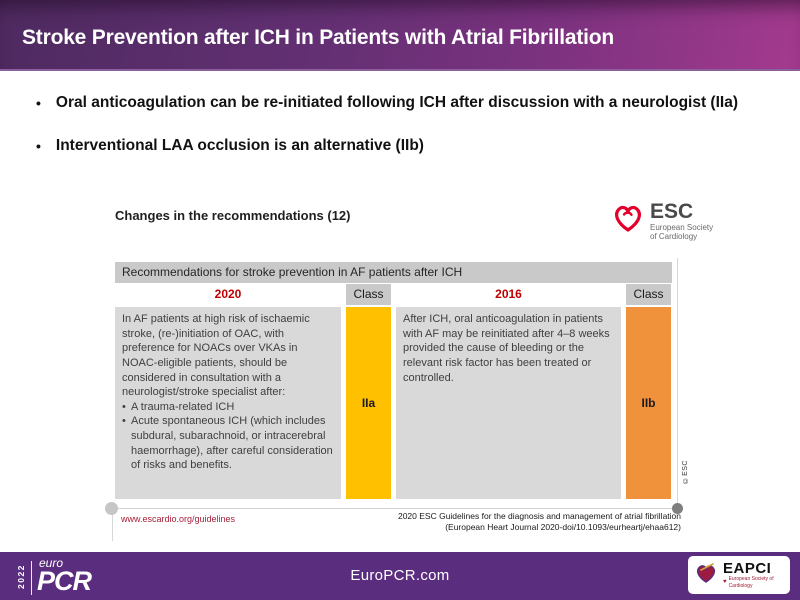 The image size is (800, 600). I want to click on eapci-logo-subtitle: ♥ European Society of Cardiology, so click(754, 583).